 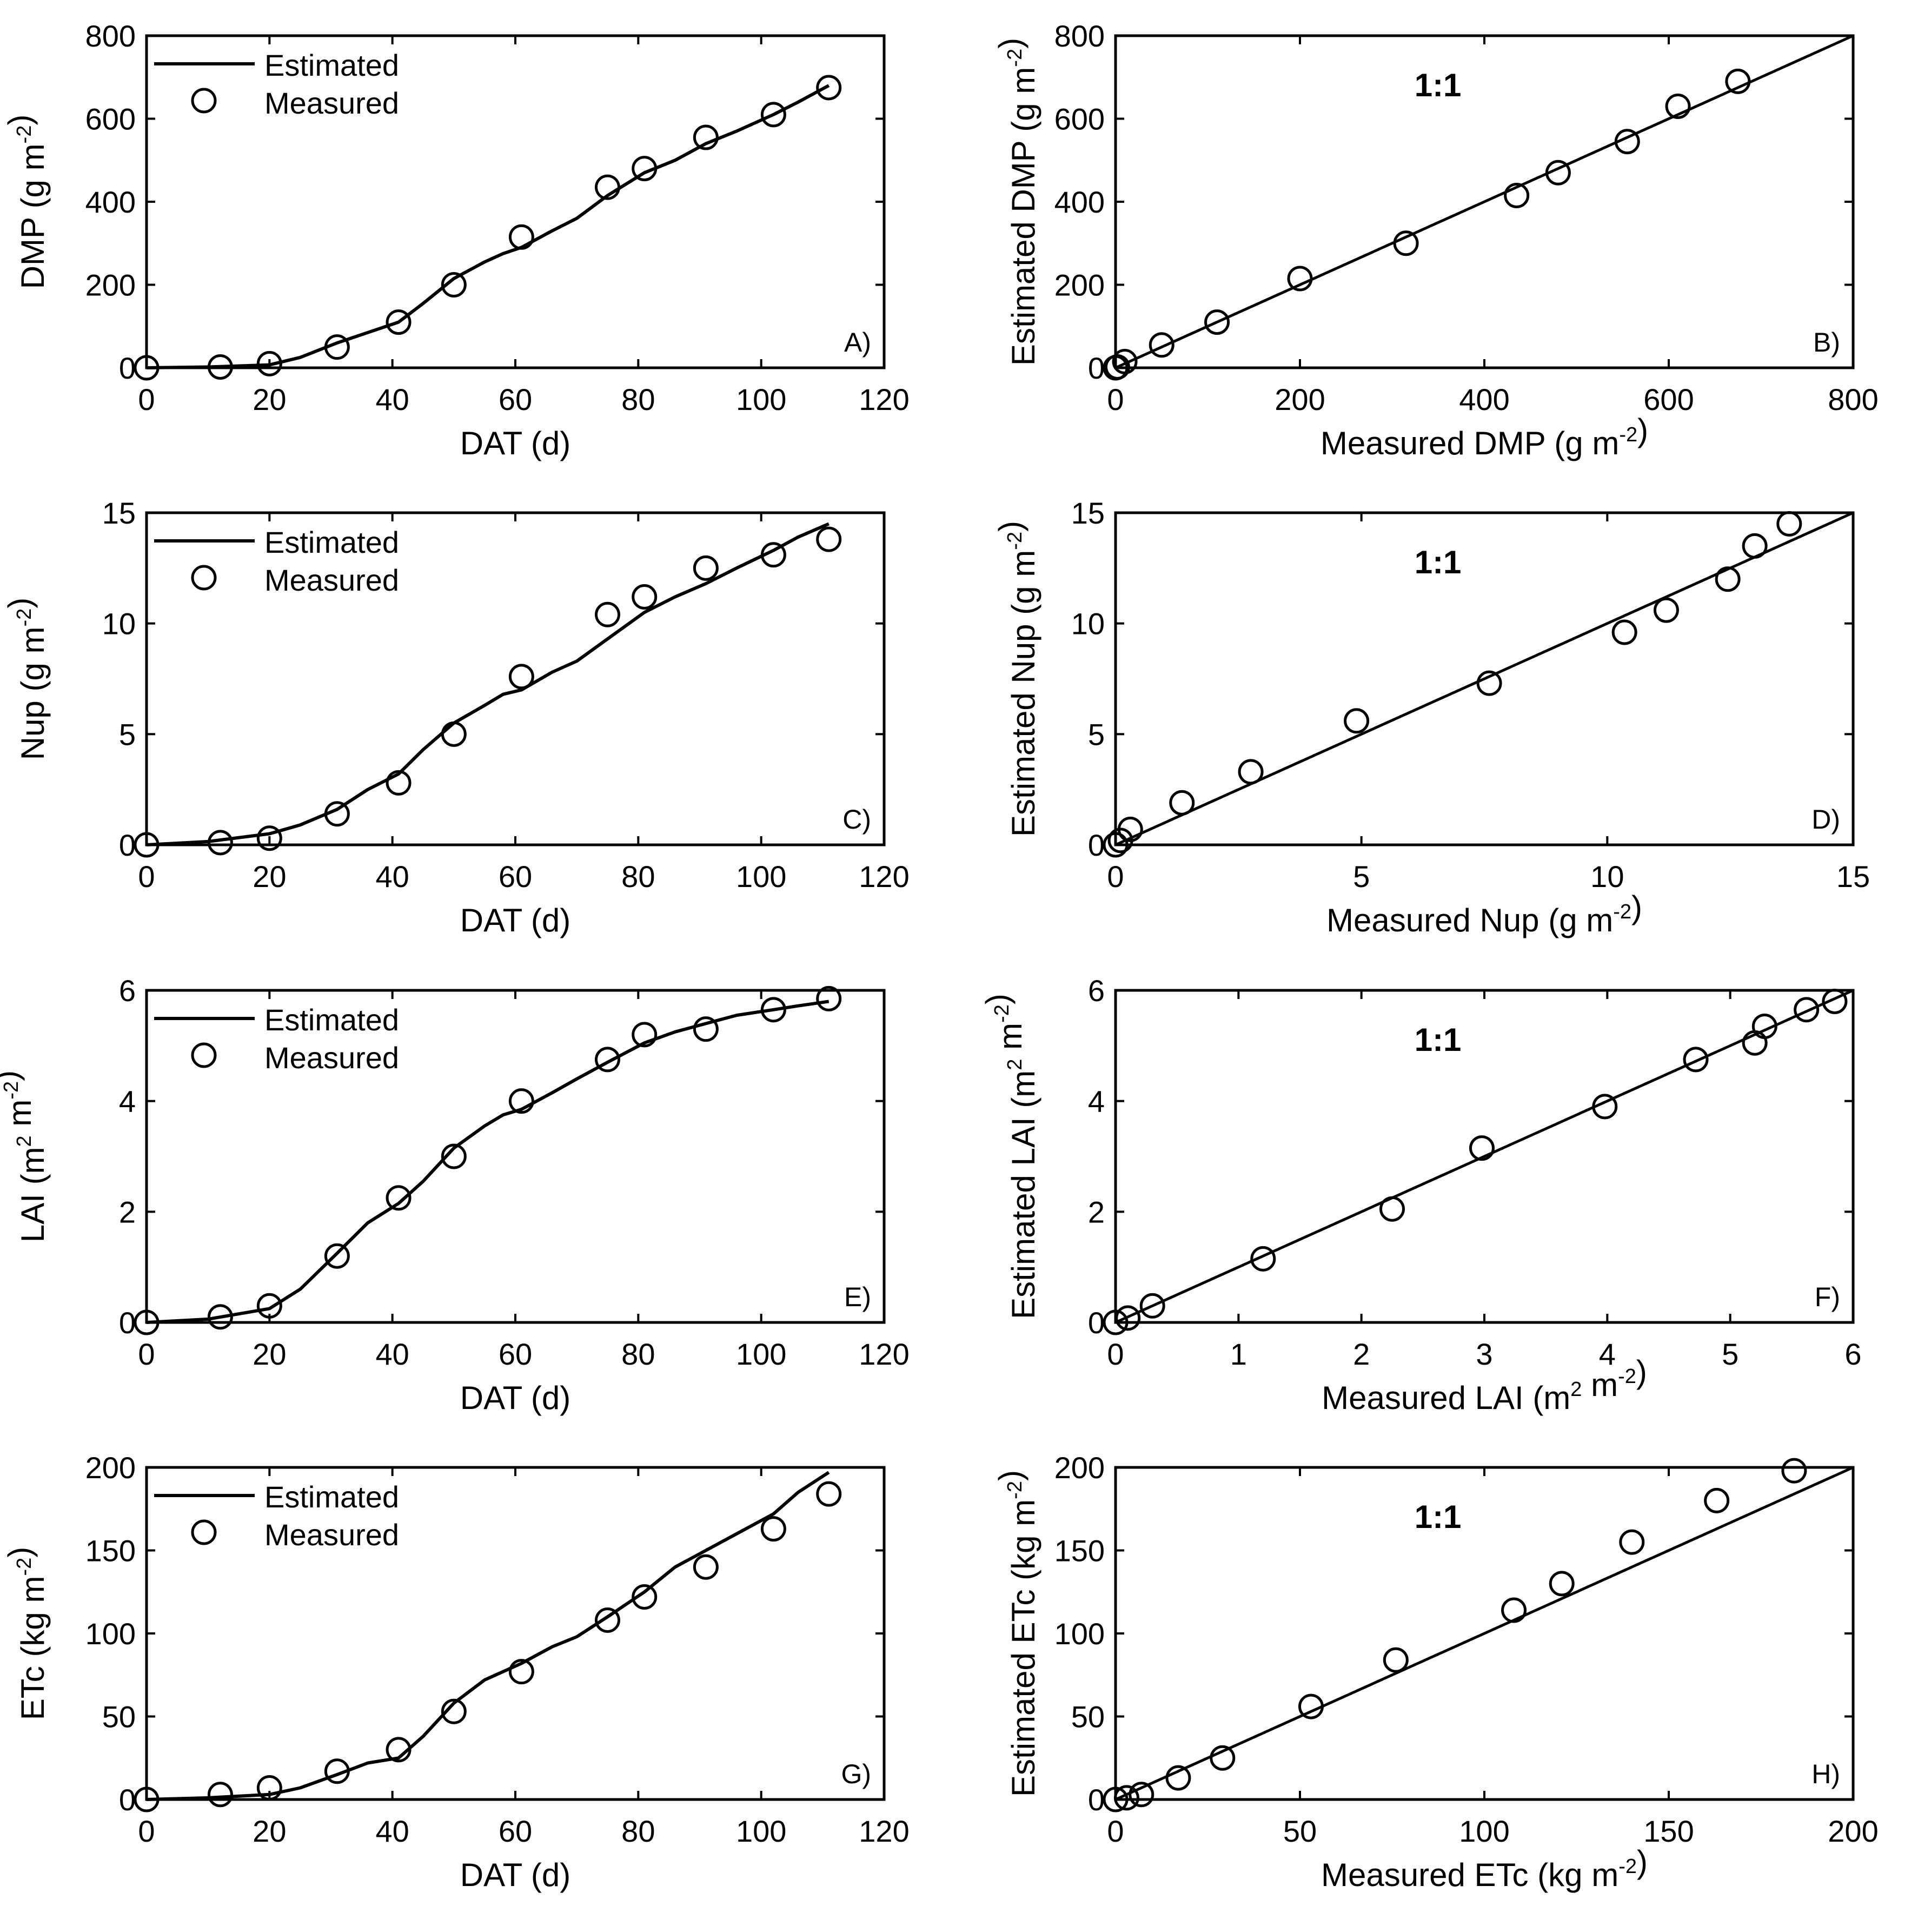 What do you see at coordinates (1485, 436) in the screenshot?
I see `x-axis-title: Measured DMP (g m-2)` at bounding box center [1485, 436].